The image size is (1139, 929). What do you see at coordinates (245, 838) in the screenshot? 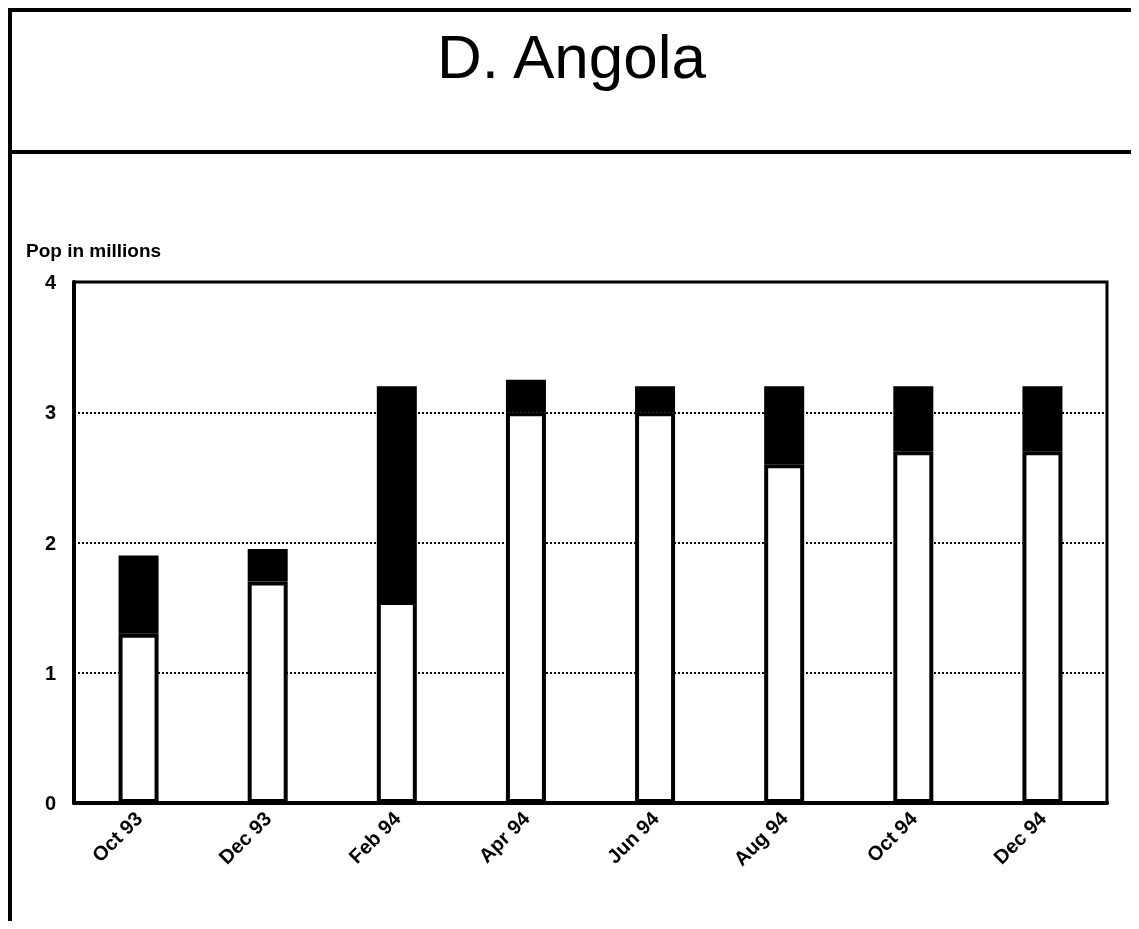
I see `x-tick-label: Dec 93` at bounding box center [245, 838].